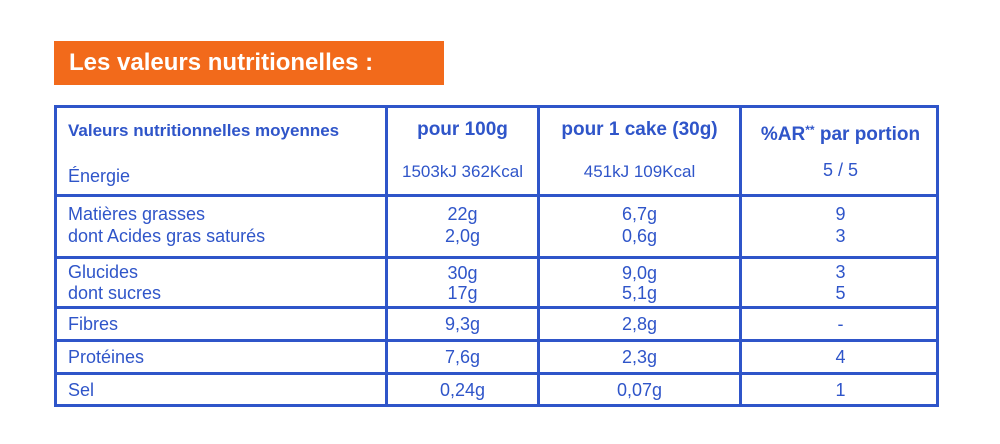  Describe the element at coordinates (462, 214) in the screenshot. I see `fat-per-100g: 22g` at that location.